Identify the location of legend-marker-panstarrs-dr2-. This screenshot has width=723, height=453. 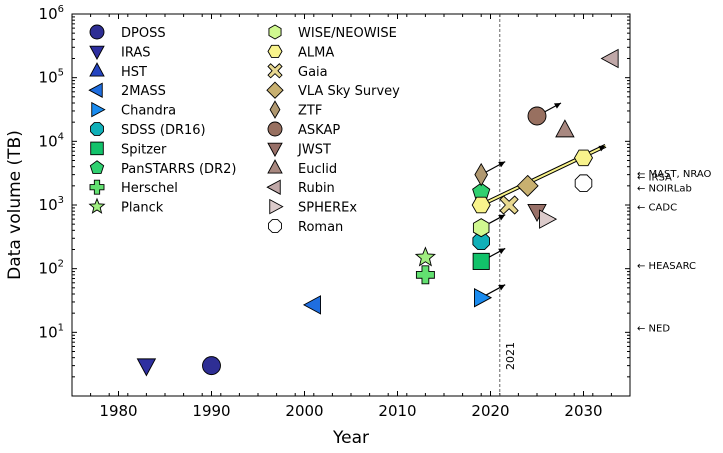
(97, 167).